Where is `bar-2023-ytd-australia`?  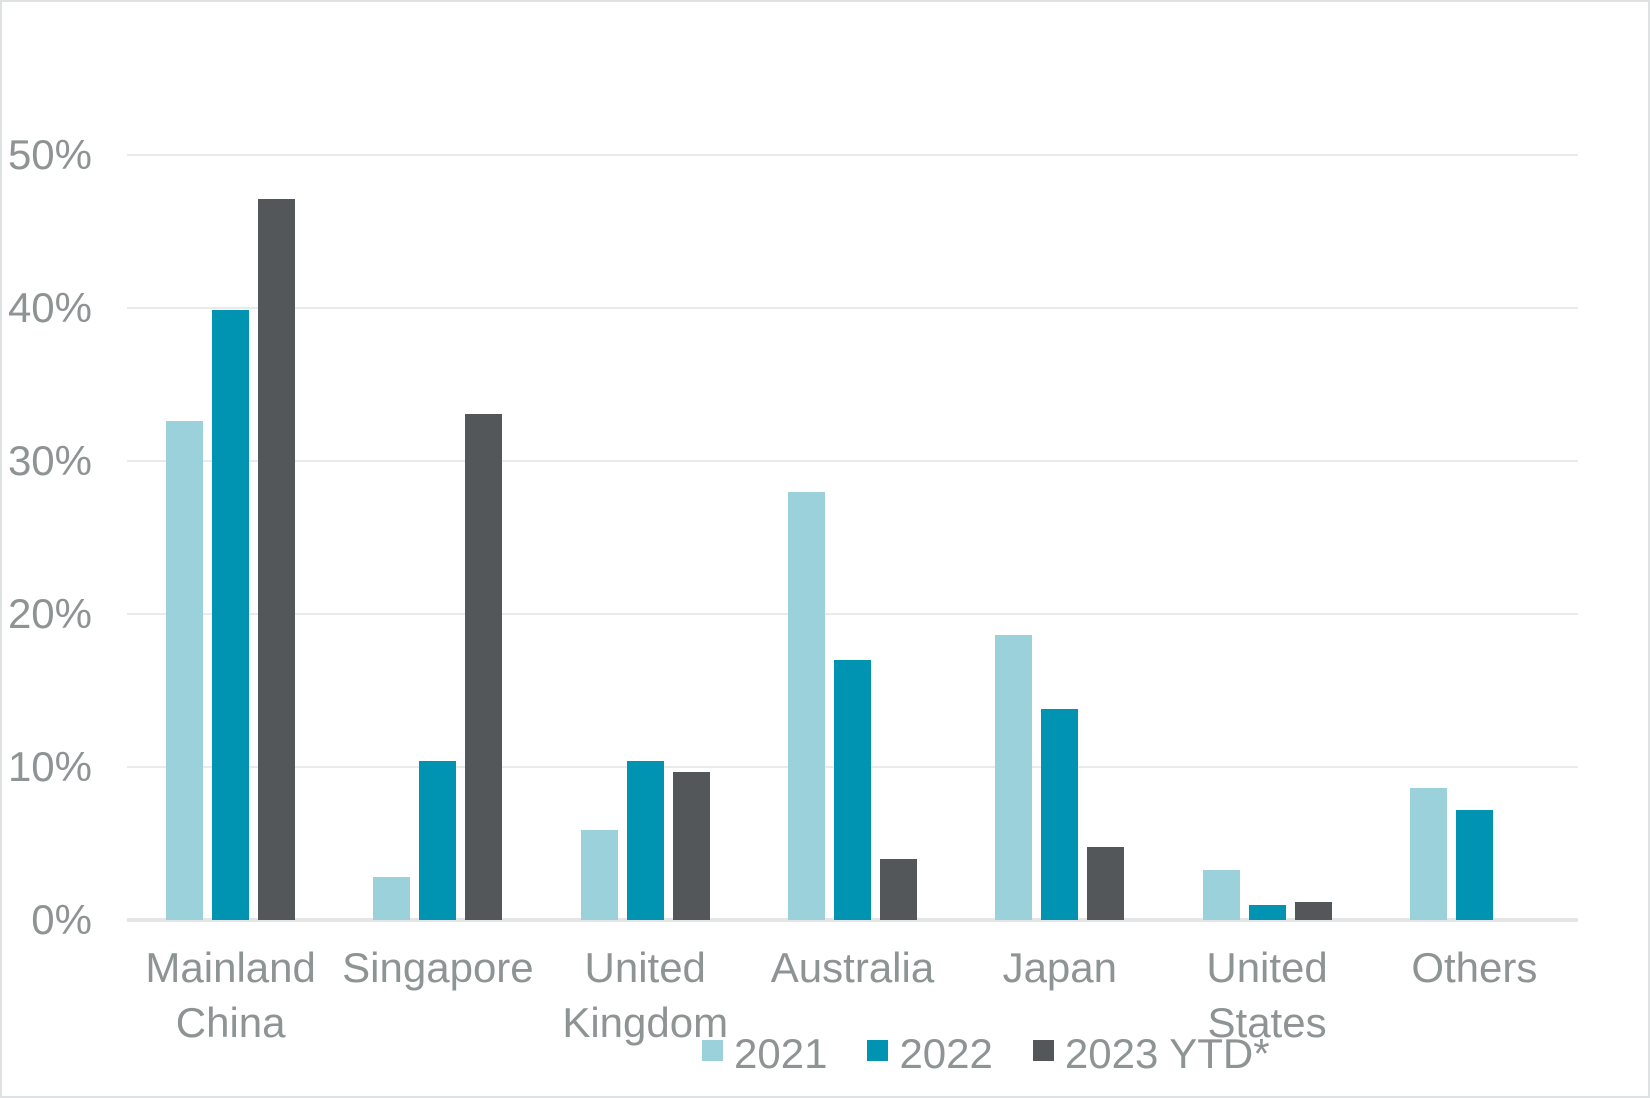
bar-2023-ytd-australia is located at coordinates (898, 889).